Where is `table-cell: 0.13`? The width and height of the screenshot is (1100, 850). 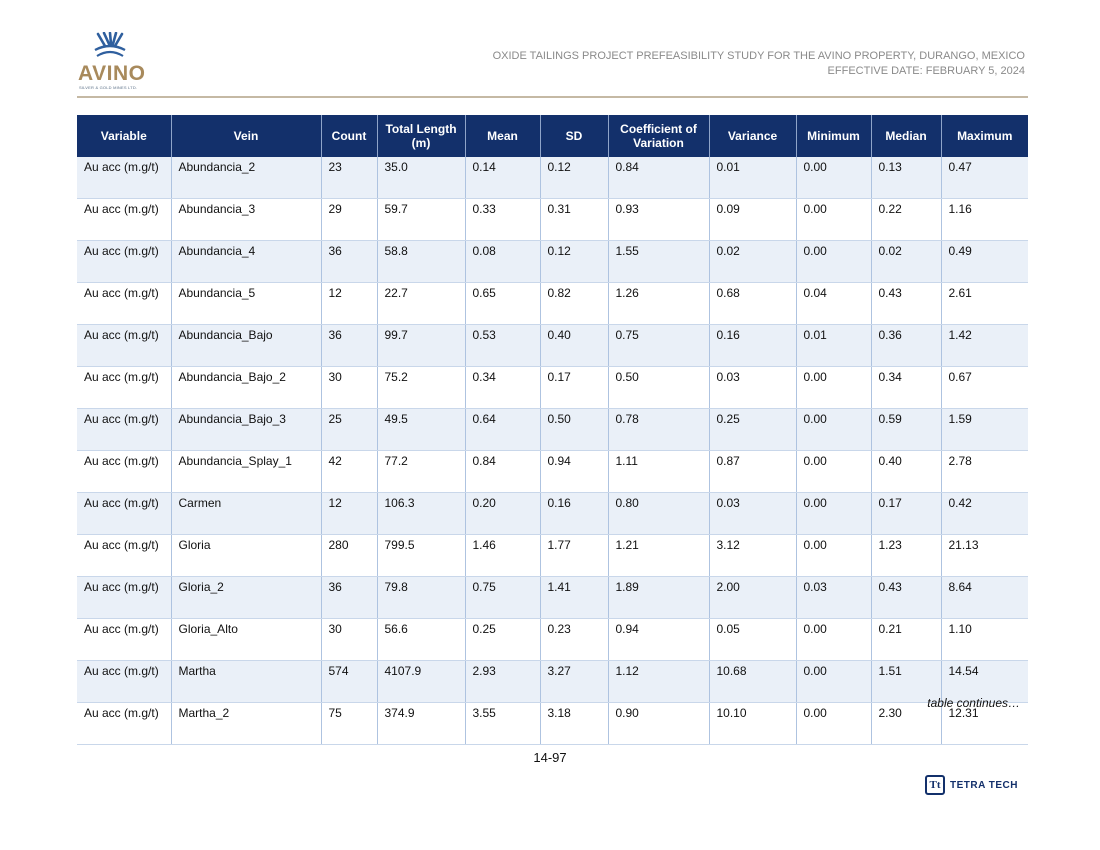
table-cell: 0.13 is located at coordinates (906, 178).